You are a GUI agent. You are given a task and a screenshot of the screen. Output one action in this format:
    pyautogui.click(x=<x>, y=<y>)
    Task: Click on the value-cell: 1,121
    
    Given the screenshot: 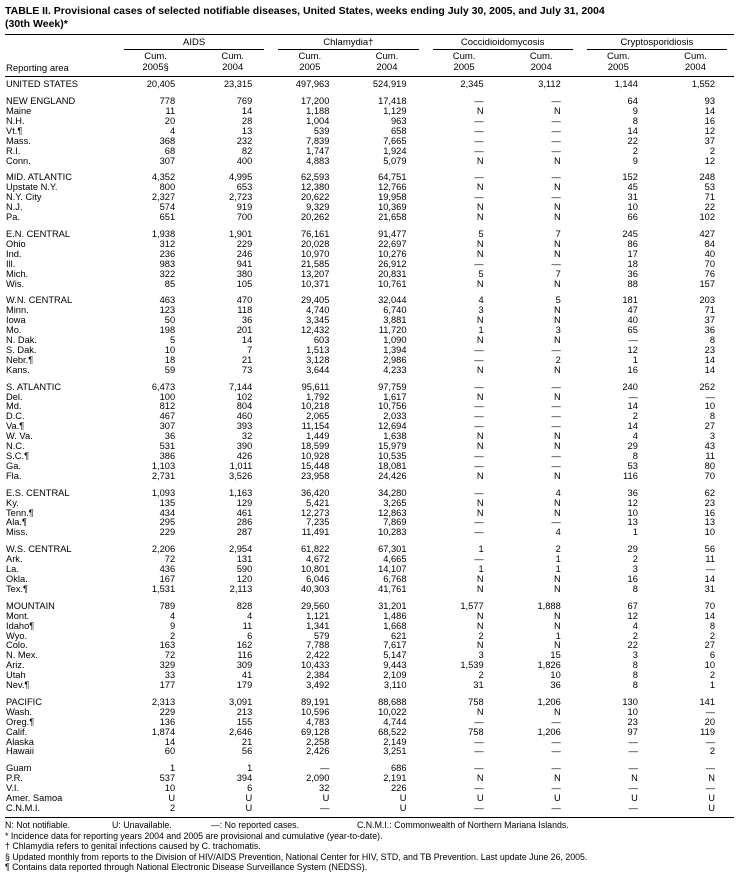 What is the action you would take?
    pyautogui.click(x=318, y=615)
    